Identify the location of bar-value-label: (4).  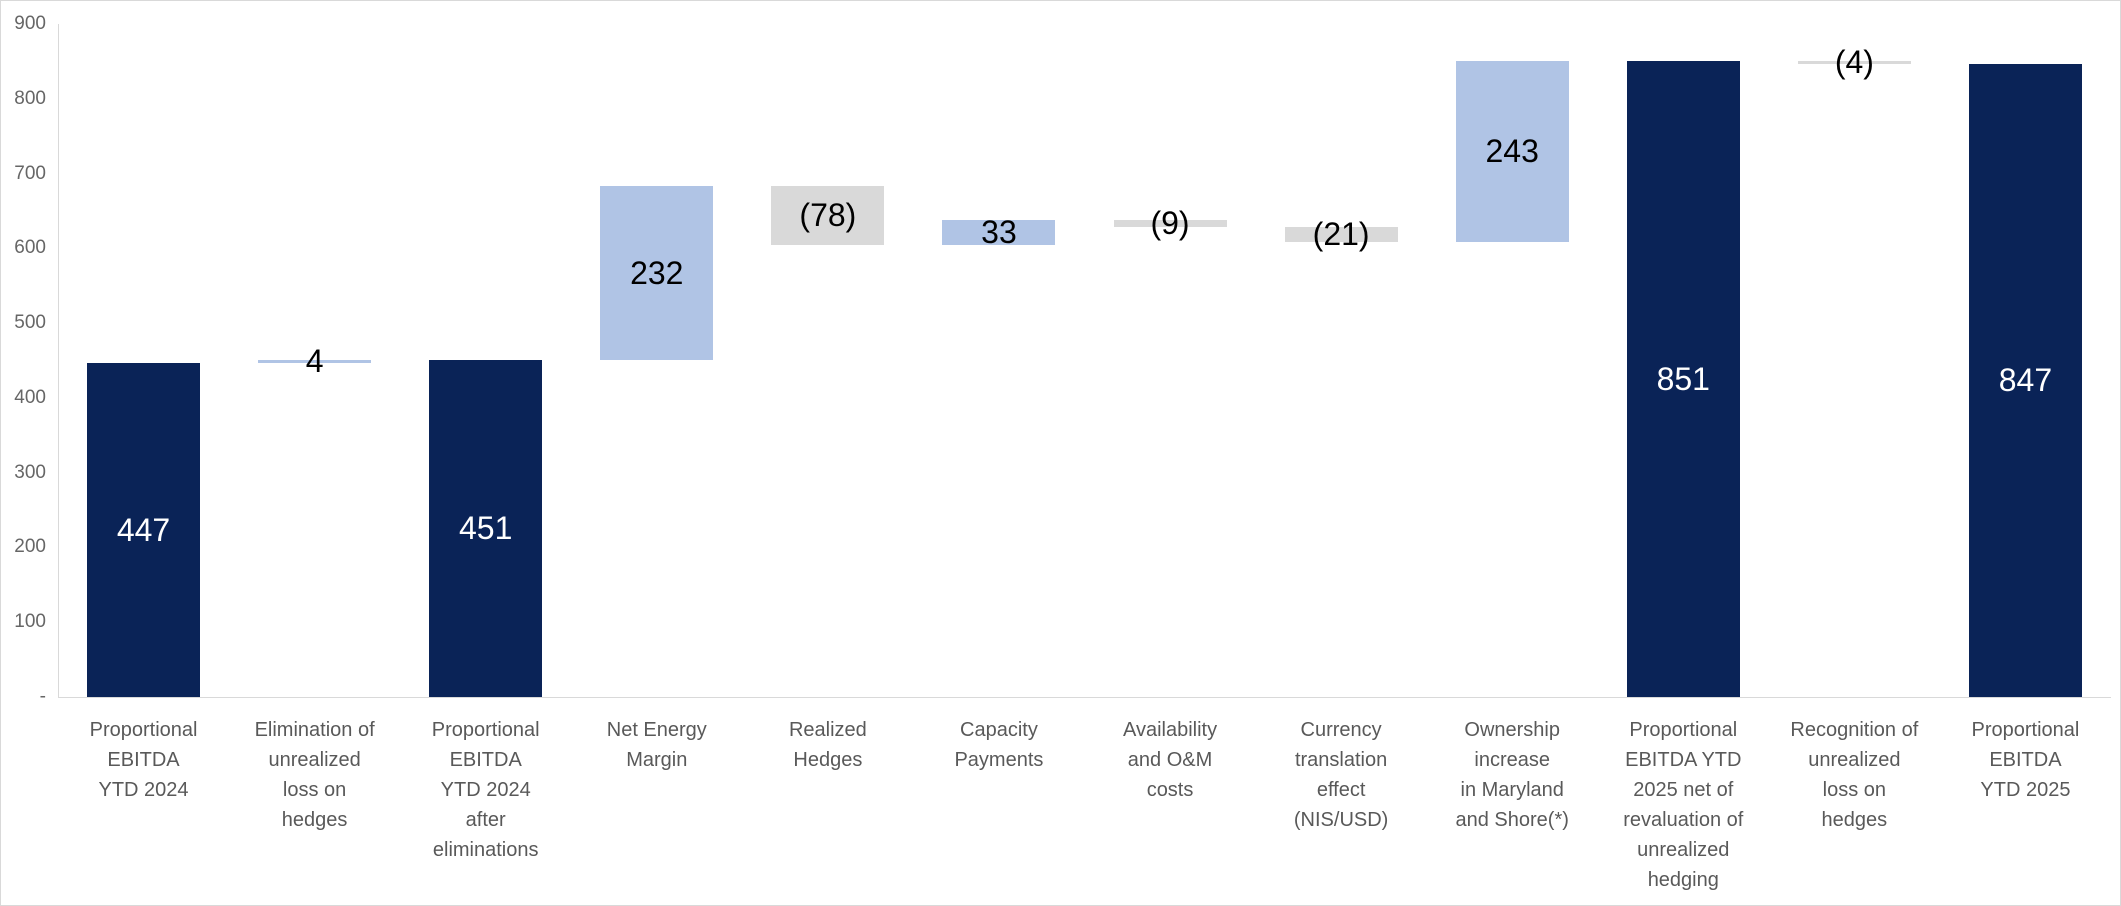
(1854, 62).